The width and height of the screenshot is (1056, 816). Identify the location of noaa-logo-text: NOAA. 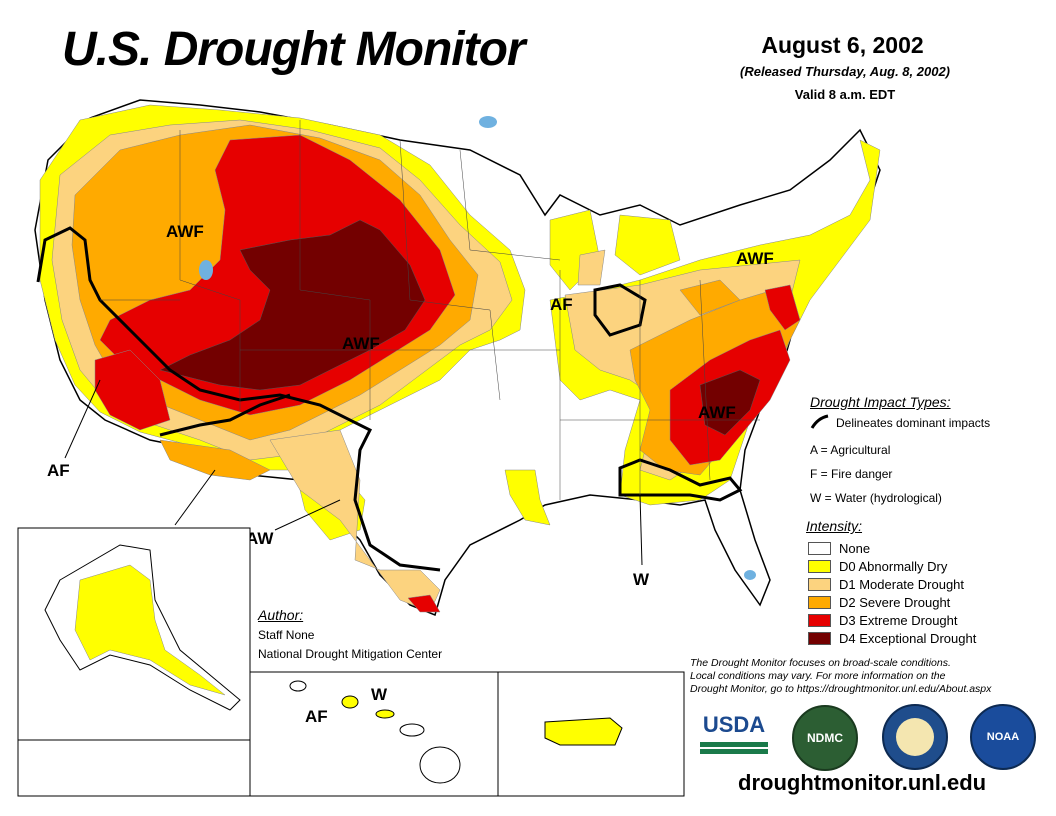
(1003, 737).